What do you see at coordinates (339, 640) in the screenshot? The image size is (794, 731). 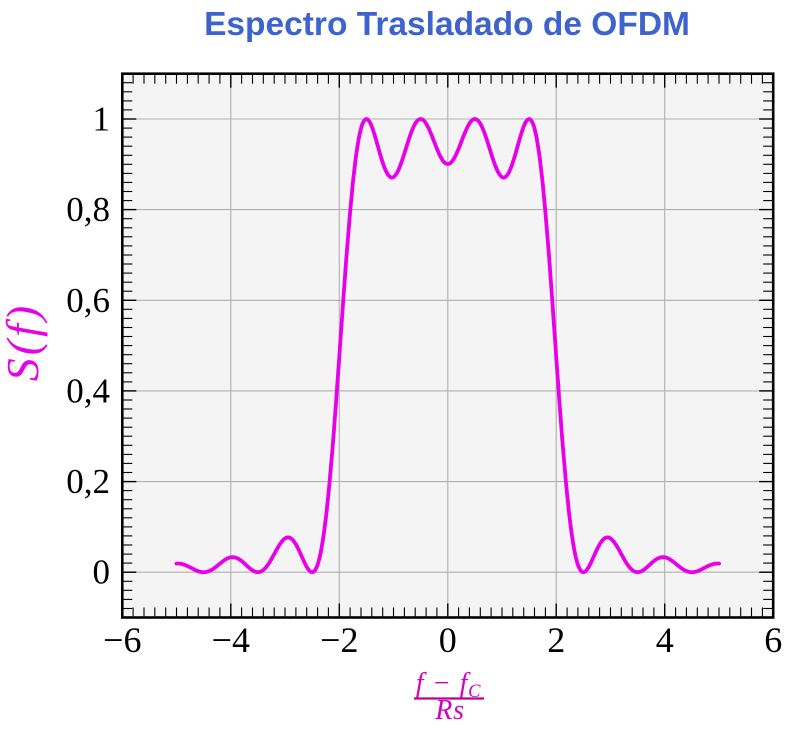 I see `svg-text: −2` at bounding box center [339, 640].